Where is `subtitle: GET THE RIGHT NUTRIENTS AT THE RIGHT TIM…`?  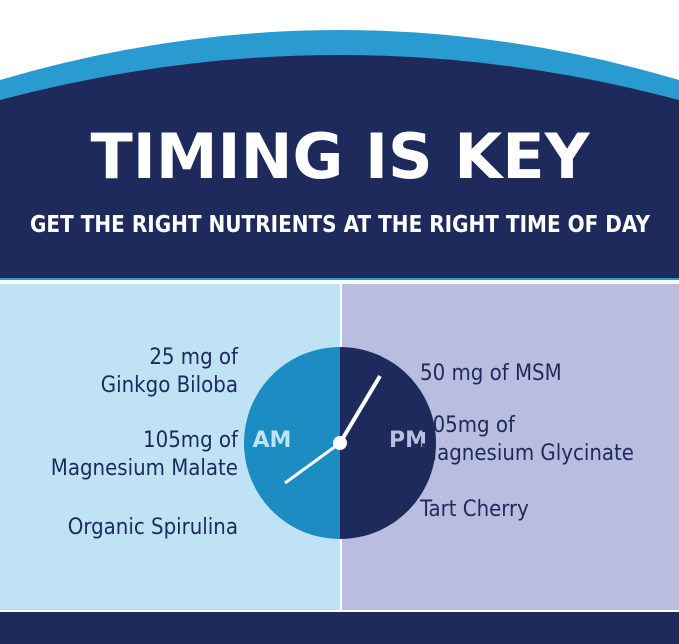 subtitle: GET THE RIGHT NUTRIENTS AT THE RIGHT TIM… is located at coordinates (340, 225).